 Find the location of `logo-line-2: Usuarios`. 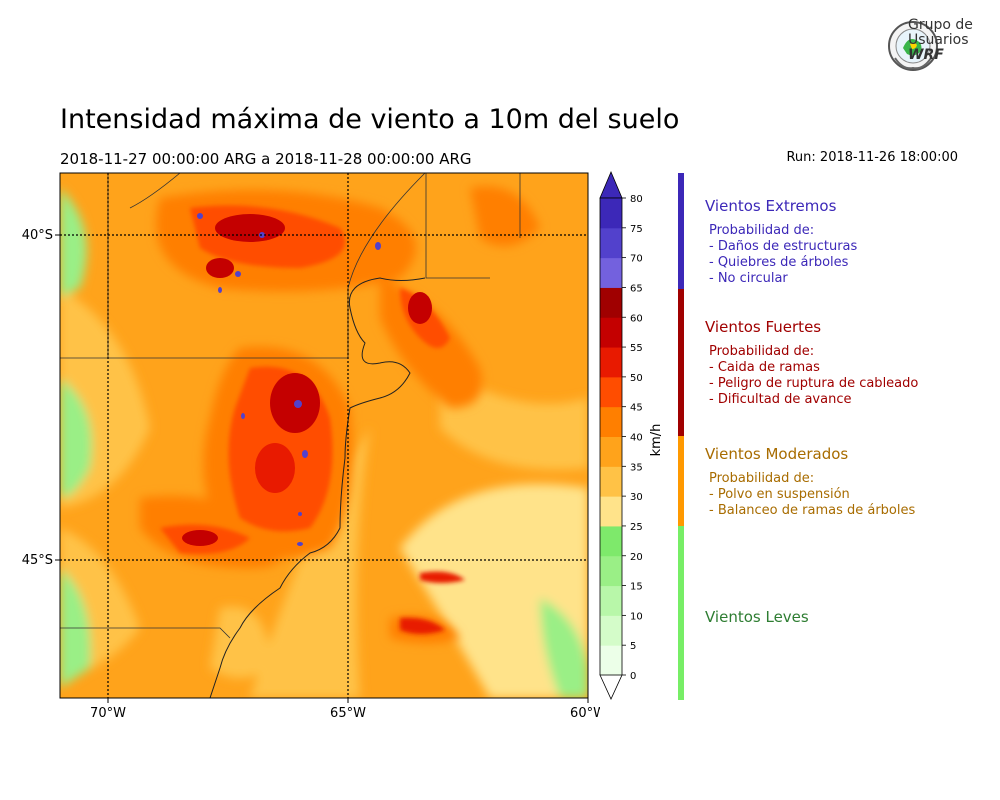

logo-line-2: Usuarios is located at coordinates (938, 40).